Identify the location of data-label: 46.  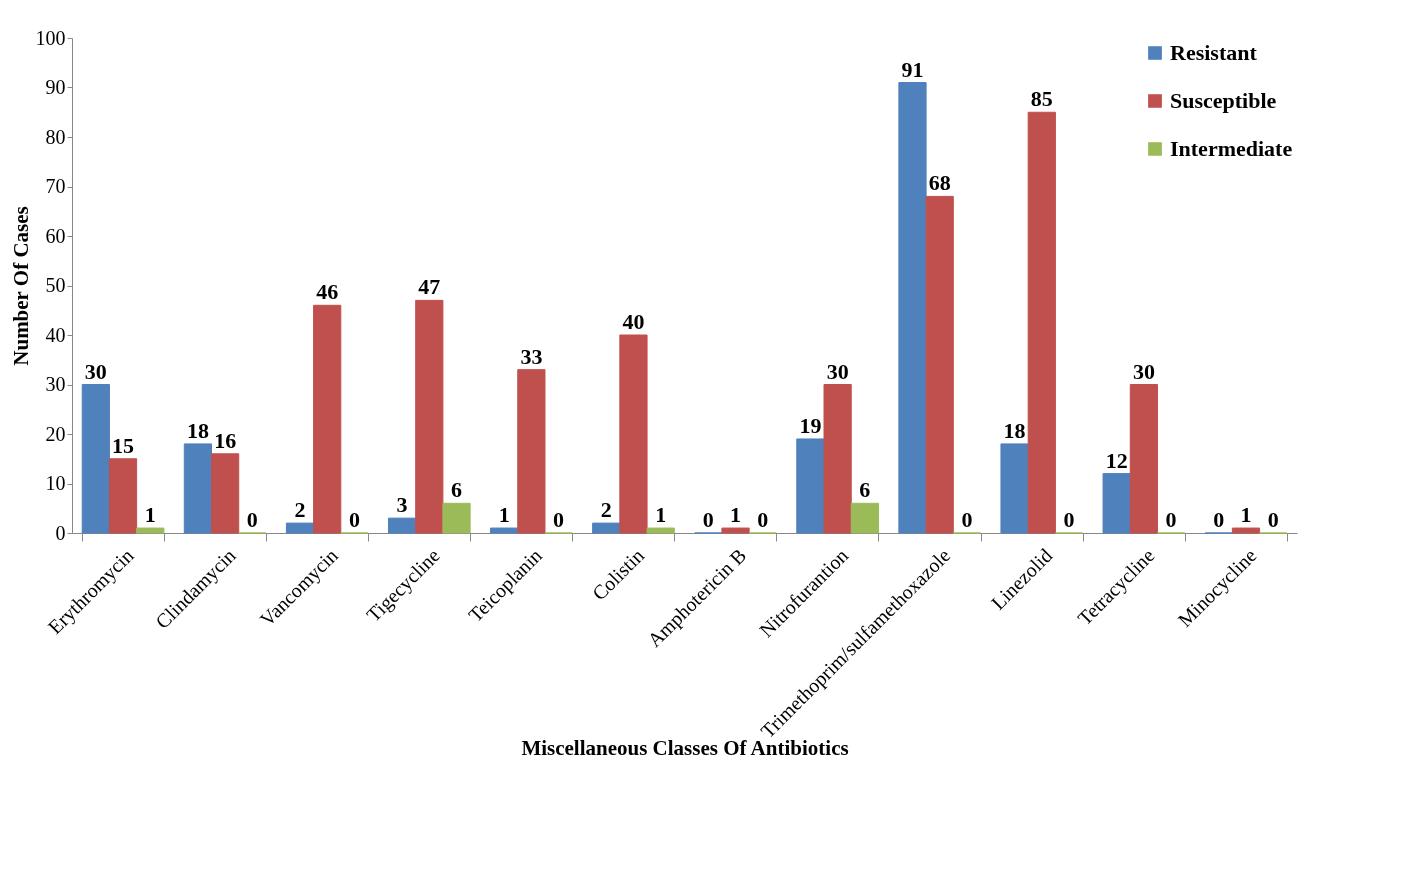
(327, 292).